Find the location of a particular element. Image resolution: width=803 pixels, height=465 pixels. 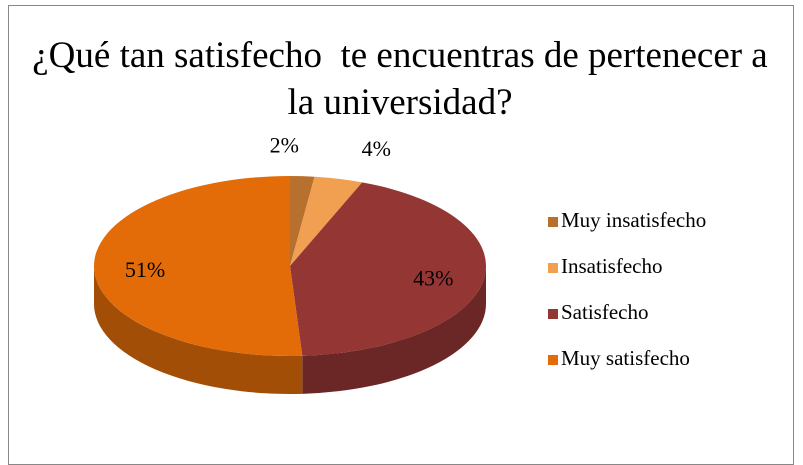

legend-label: Muy satisfecho is located at coordinates (625, 358).